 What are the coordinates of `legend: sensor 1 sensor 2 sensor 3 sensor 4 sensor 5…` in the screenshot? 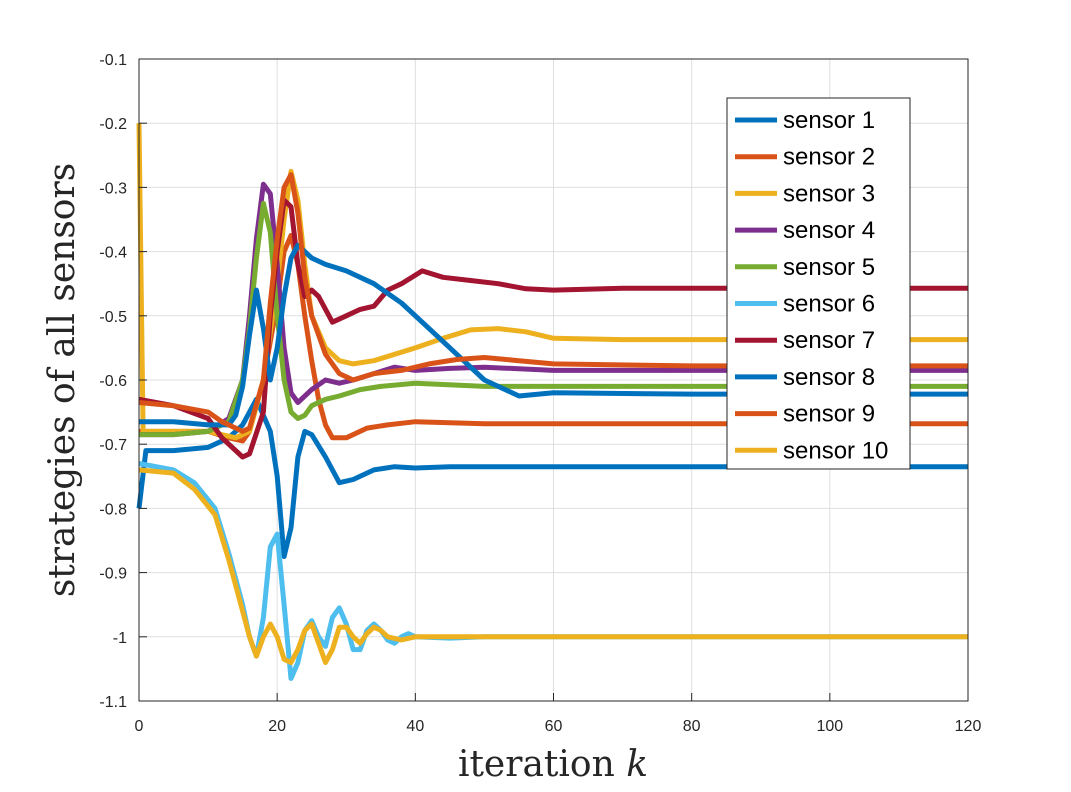 It's located at (818, 283).